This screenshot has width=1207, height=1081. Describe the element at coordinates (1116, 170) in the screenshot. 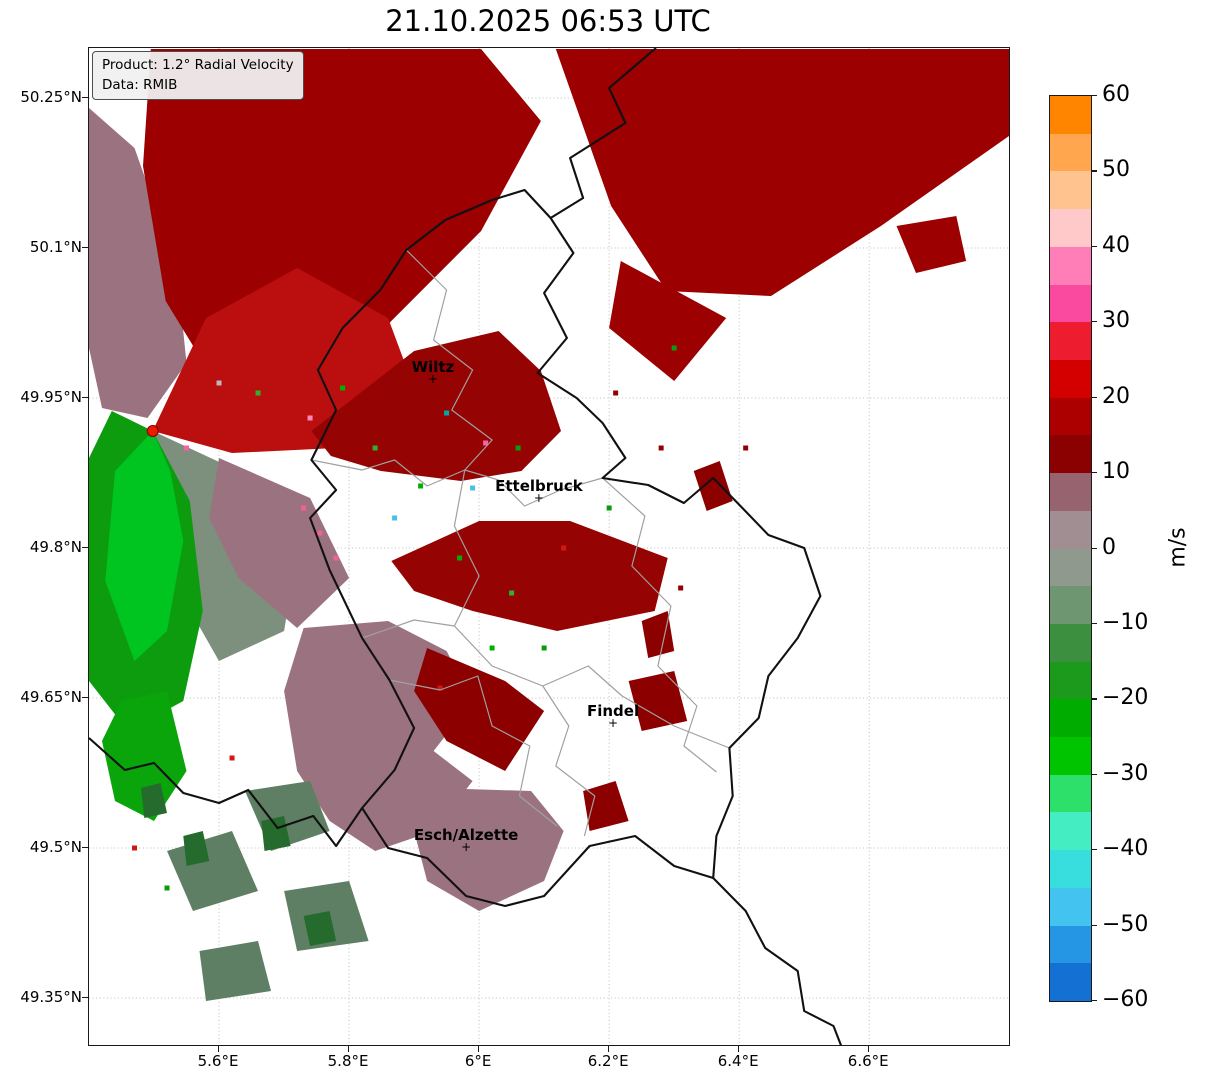

I see `colorbar-tick-label: 50` at that location.